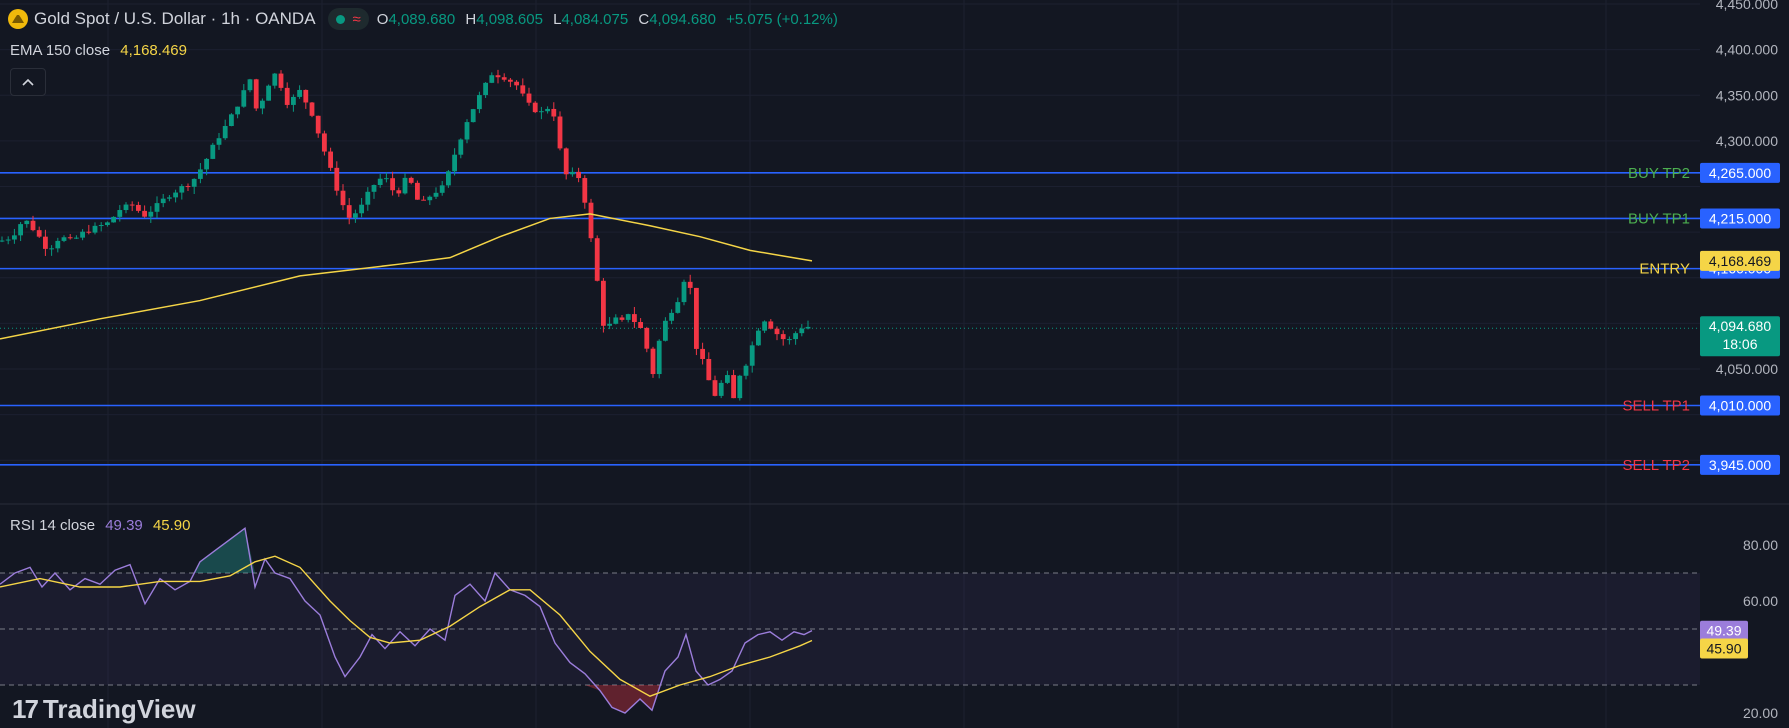 This screenshot has height=728, width=1789. I want to click on close-label: C, so click(644, 19).